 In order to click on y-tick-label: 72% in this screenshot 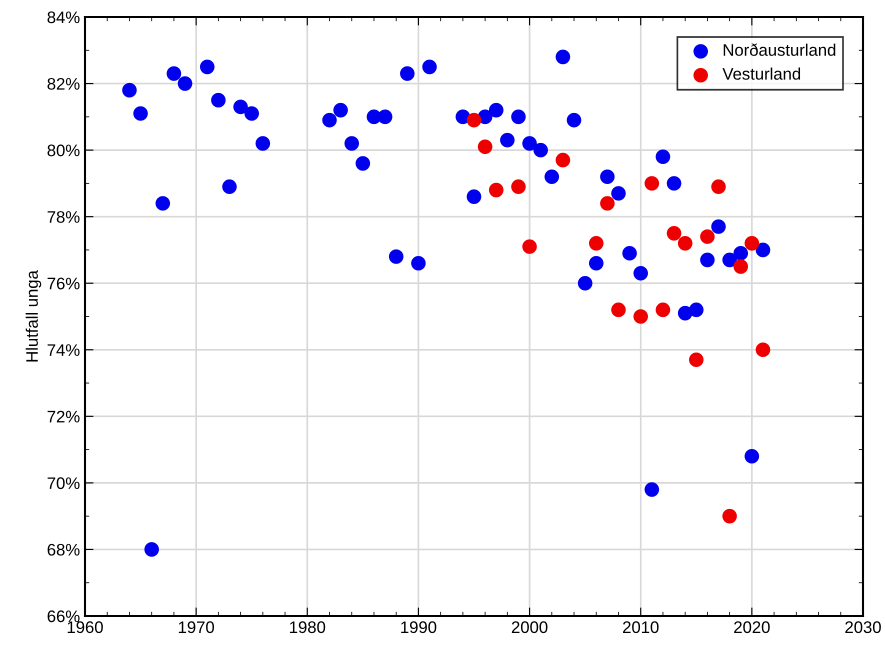, I will do `click(64, 416)`.